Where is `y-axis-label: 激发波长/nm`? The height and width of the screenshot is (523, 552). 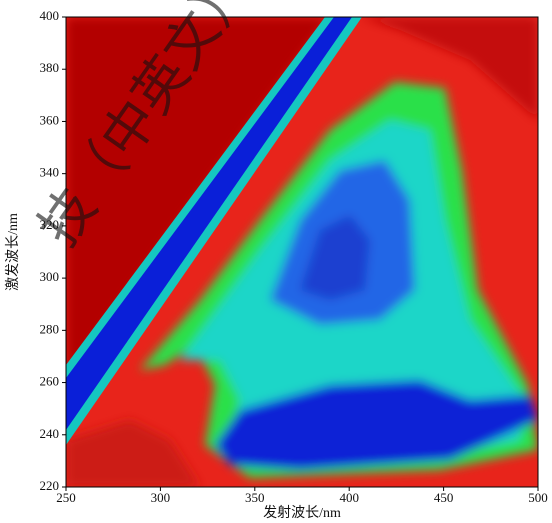
y-axis-label: 激发波长/nm is located at coordinates (12, 252).